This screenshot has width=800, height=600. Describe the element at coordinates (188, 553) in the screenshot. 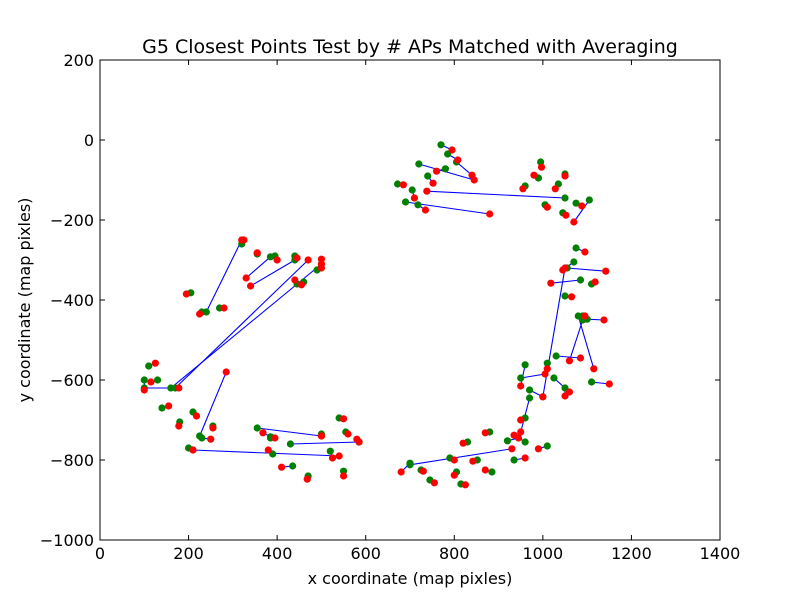

I see `x-tick-label: 200` at that location.